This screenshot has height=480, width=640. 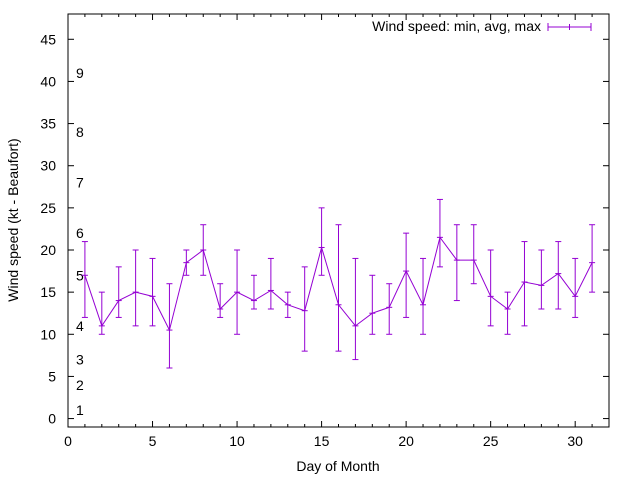 What do you see at coordinates (48, 208) in the screenshot?
I see `y-tick-label: 25` at bounding box center [48, 208].